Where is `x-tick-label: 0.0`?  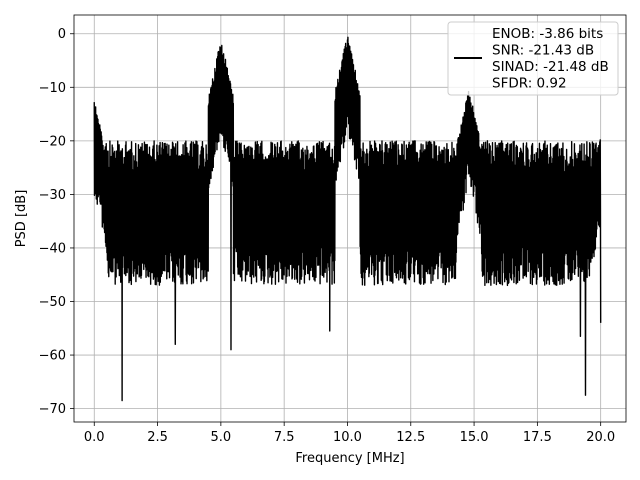 x-tick-label: 0.0 is located at coordinates (94, 437).